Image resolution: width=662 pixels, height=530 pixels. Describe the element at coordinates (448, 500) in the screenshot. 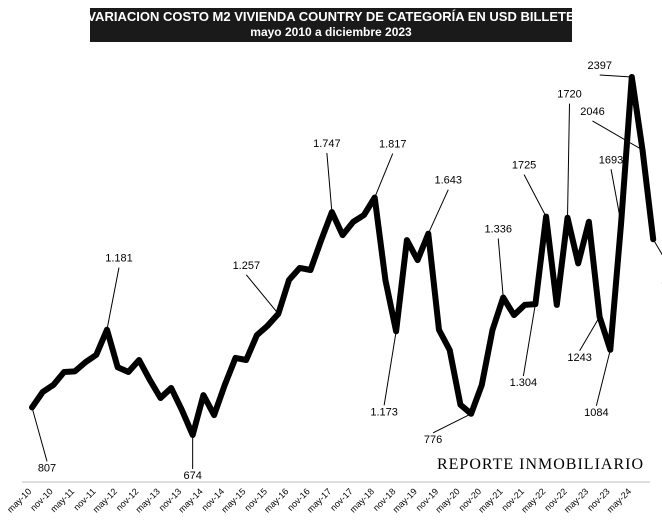

I see `x-tick-label: may-20` at that location.